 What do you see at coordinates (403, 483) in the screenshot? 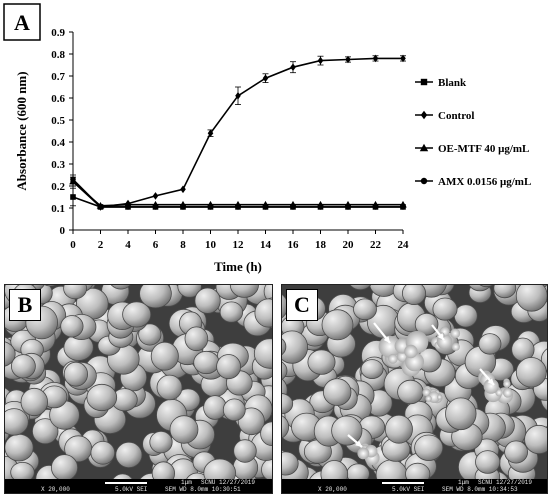
I see `scale-bar-c` at bounding box center [403, 483].